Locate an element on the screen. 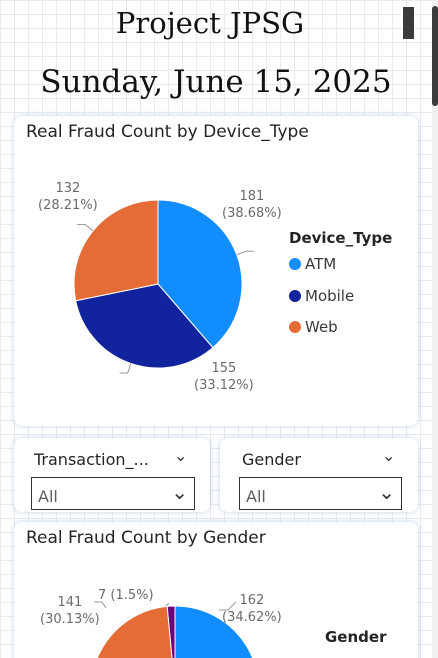 The image size is (438, 658). gender-1-percent: (34.62%) is located at coordinates (252, 617).